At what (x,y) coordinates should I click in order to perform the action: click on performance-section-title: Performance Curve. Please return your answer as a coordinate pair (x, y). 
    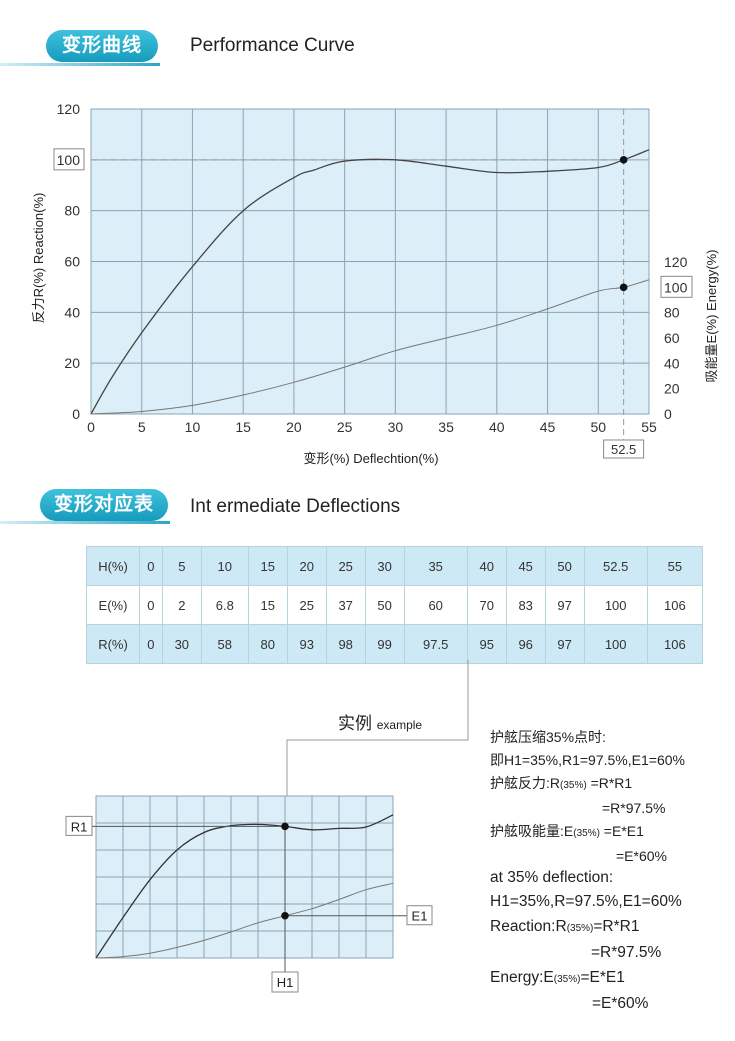
    Looking at the image, I should click on (272, 45).